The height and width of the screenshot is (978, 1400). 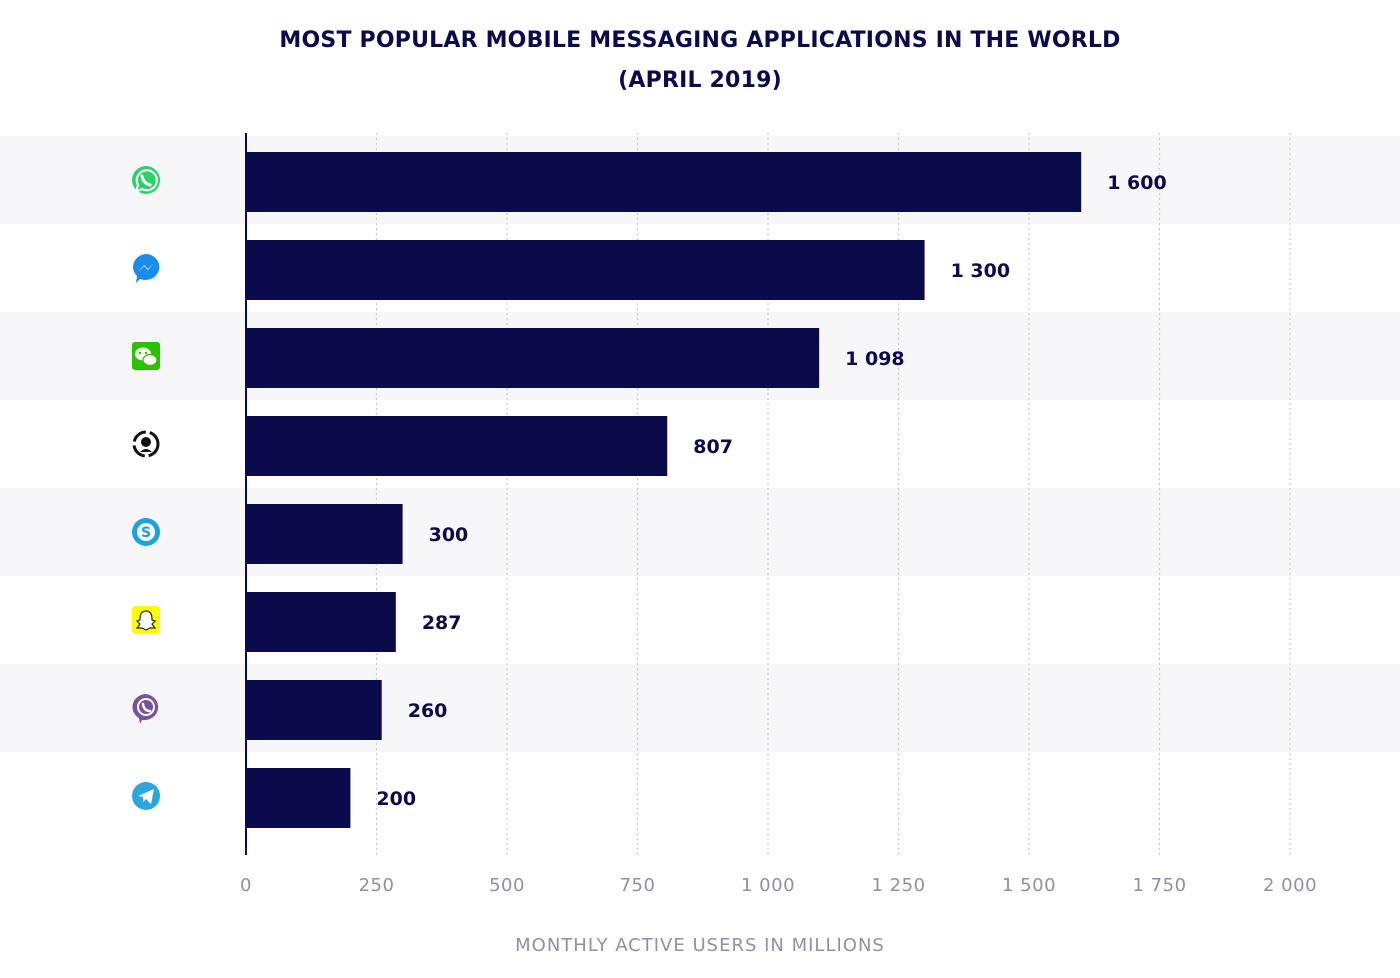 I want to click on bar-value-label: 1 600, so click(x=1137, y=183).